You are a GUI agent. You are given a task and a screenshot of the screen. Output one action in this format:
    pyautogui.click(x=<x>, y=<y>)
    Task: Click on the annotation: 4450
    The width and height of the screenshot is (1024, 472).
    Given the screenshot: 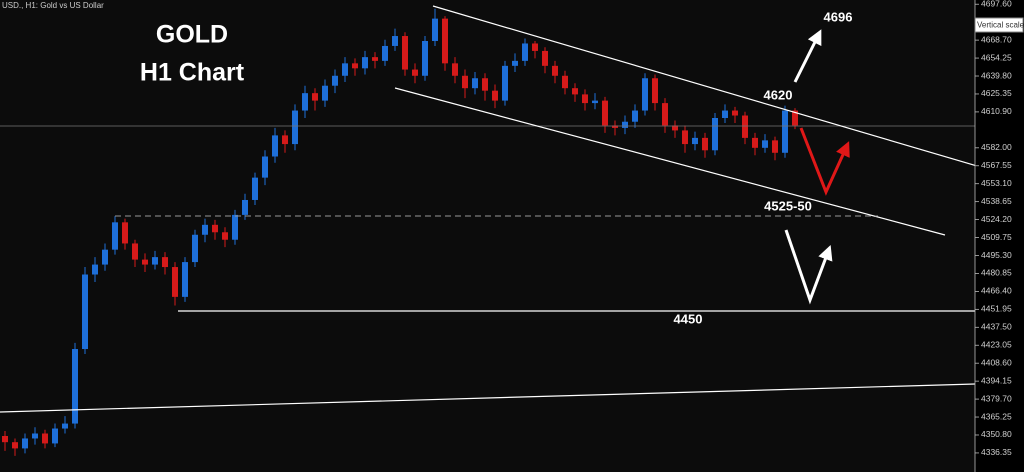 What is the action you would take?
    pyautogui.click(x=688, y=318)
    